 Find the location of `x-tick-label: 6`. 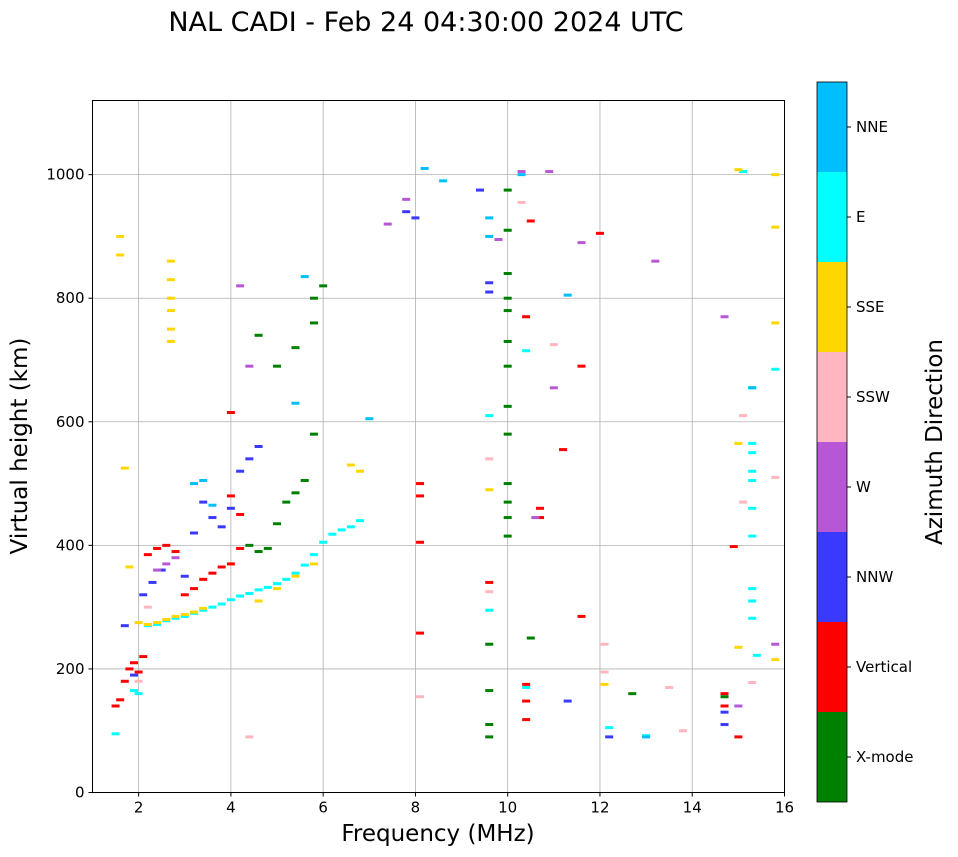

x-tick-label: 6 is located at coordinates (323, 808).